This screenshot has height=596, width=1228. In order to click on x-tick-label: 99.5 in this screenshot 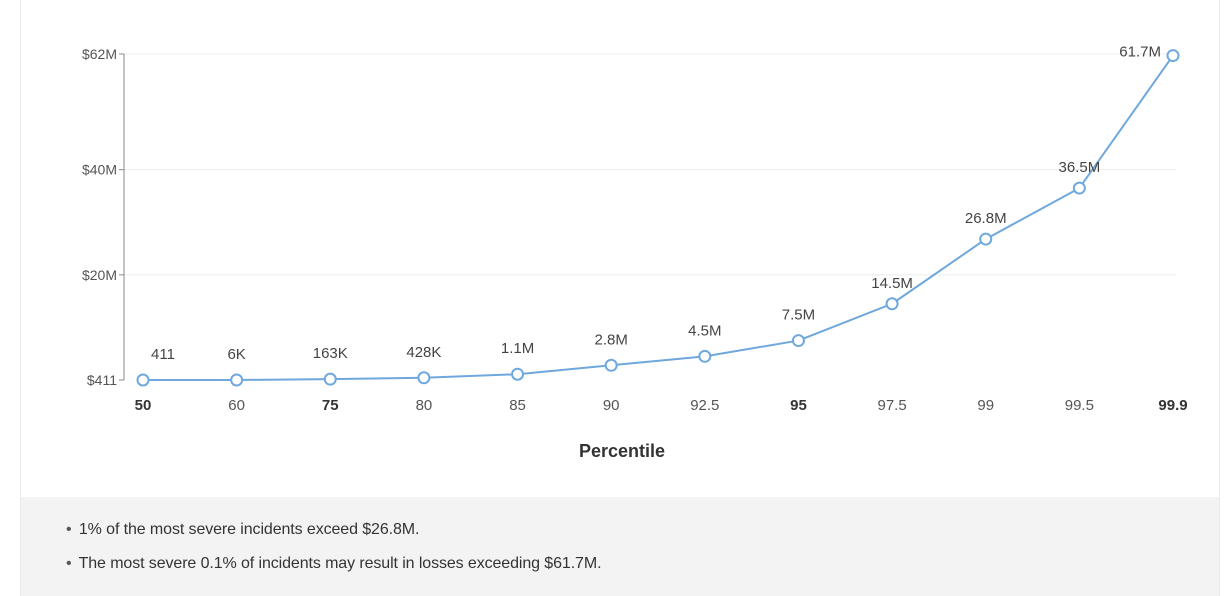, I will do `click(1079, 405)`.